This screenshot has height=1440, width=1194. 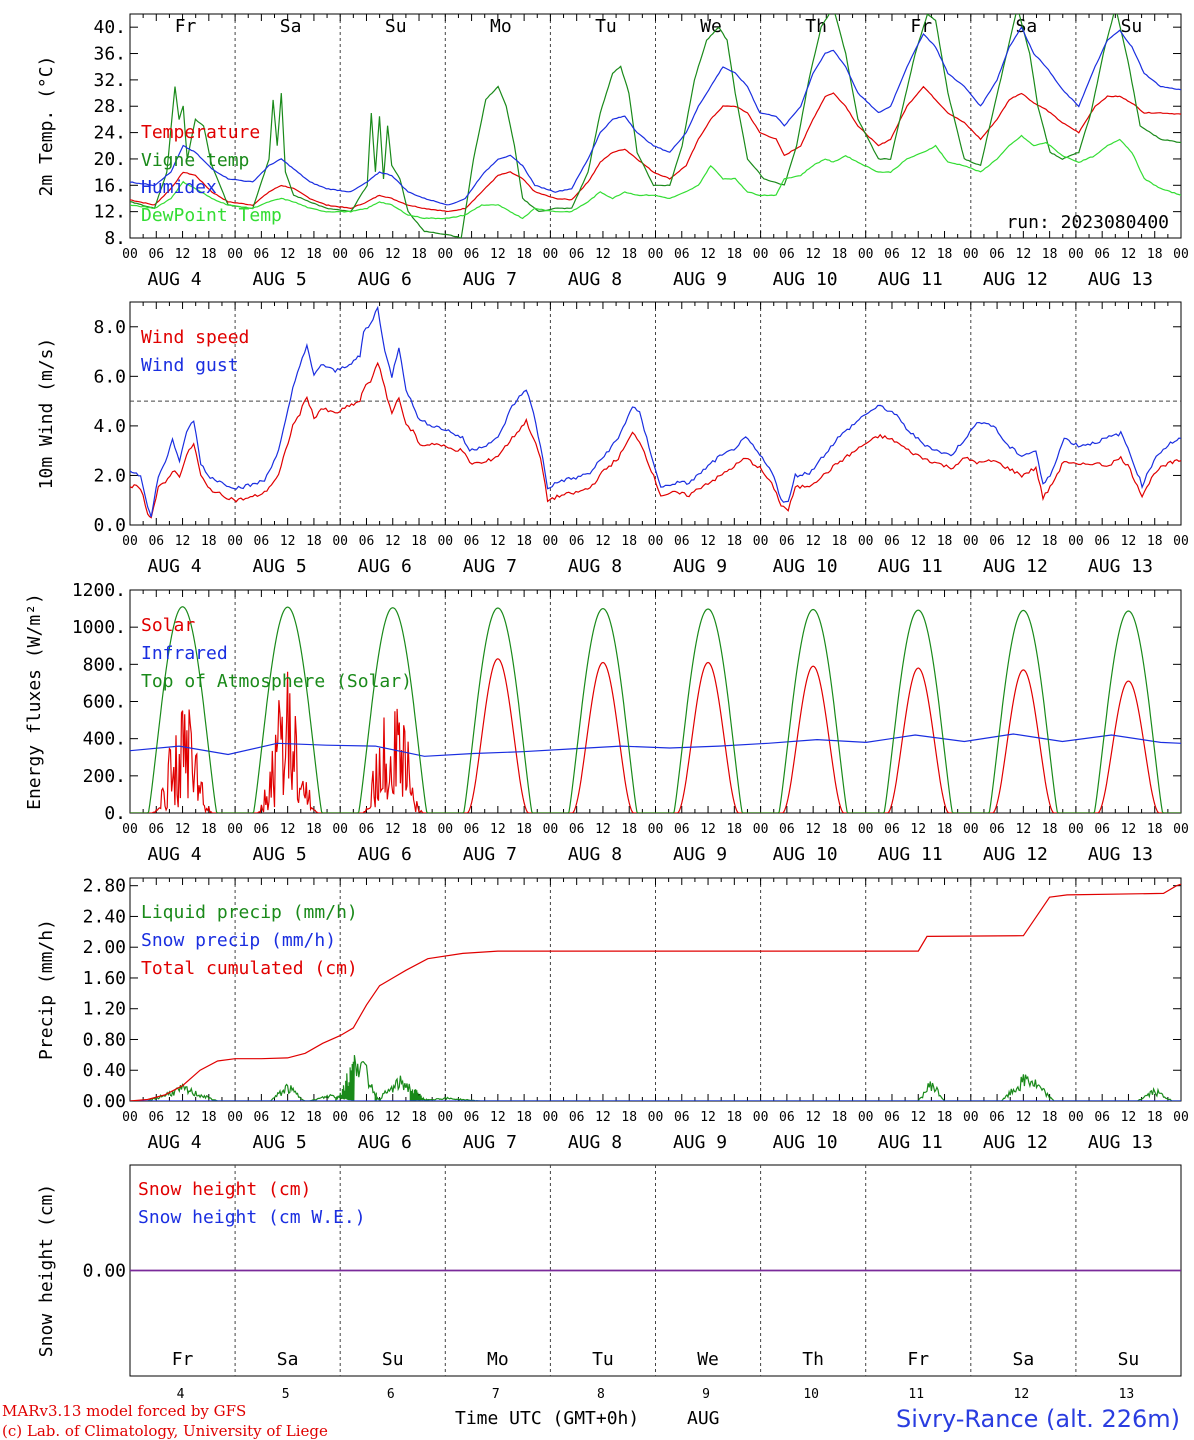 What do you see at coordinates (184, 653) in the screenshot?
I see `legend-infrared: Infrared` at bounding box center [184, 653].